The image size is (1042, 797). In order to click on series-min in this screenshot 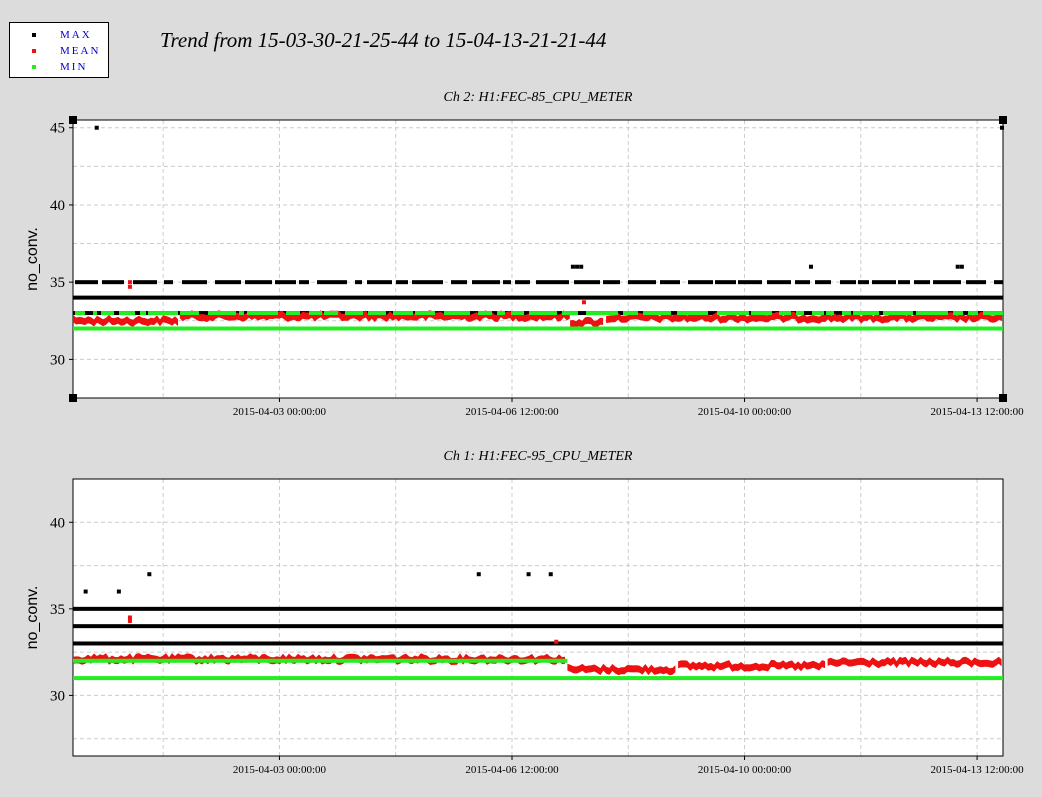, I will do `click(538, 321)`.